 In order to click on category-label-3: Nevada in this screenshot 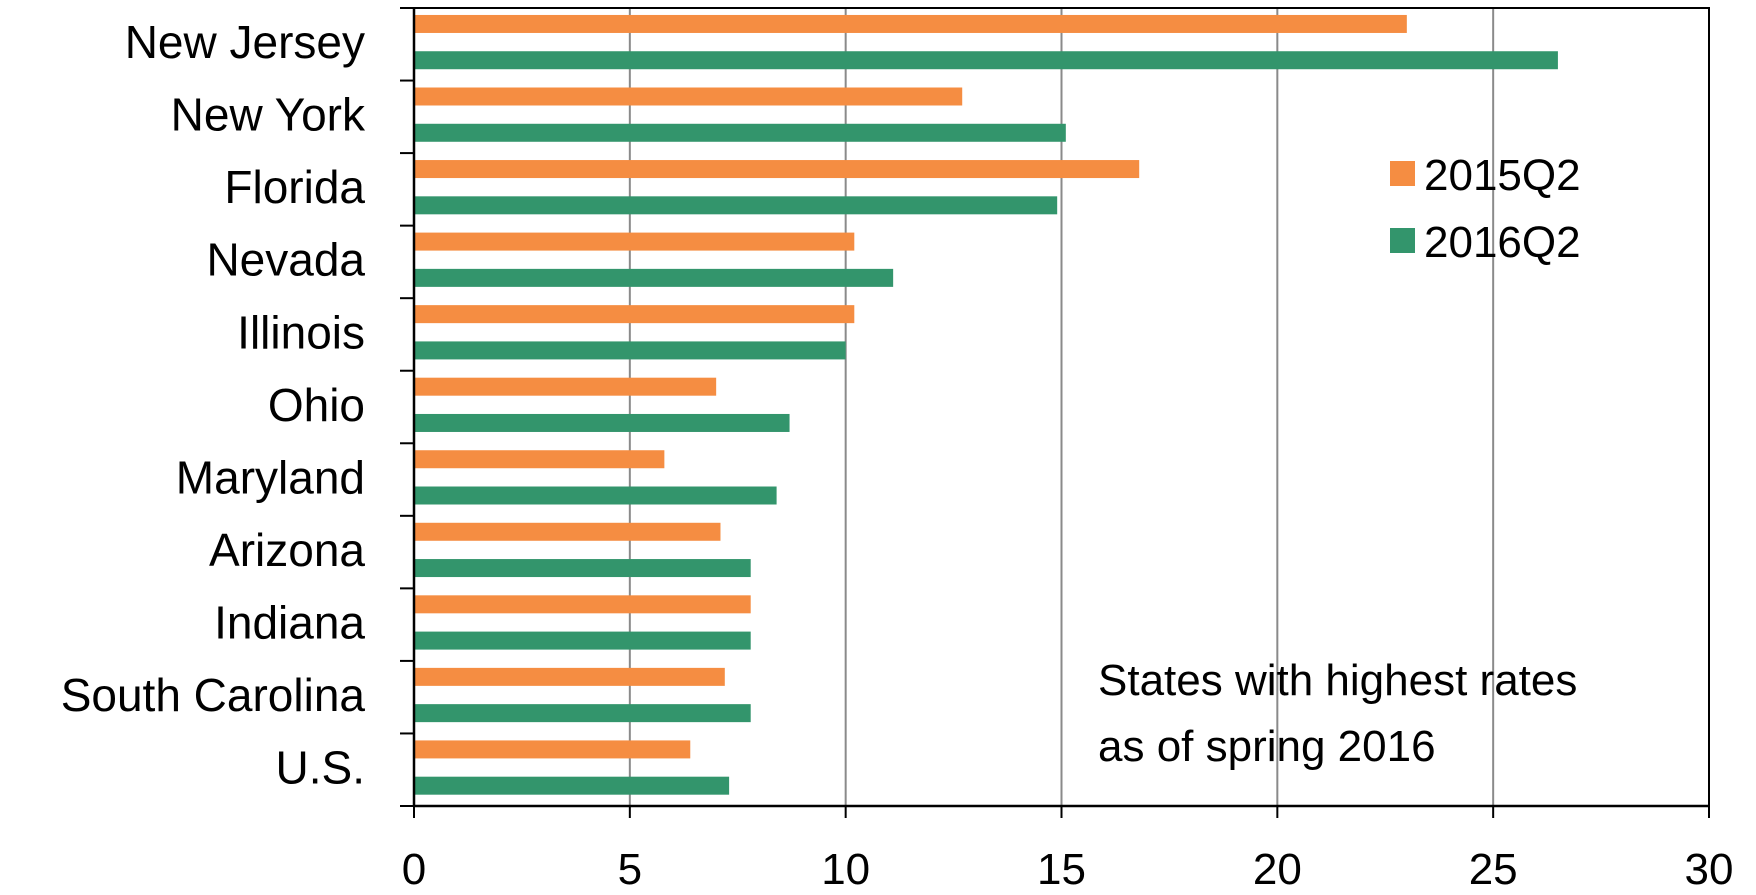, I will do `click(285, 260)`.